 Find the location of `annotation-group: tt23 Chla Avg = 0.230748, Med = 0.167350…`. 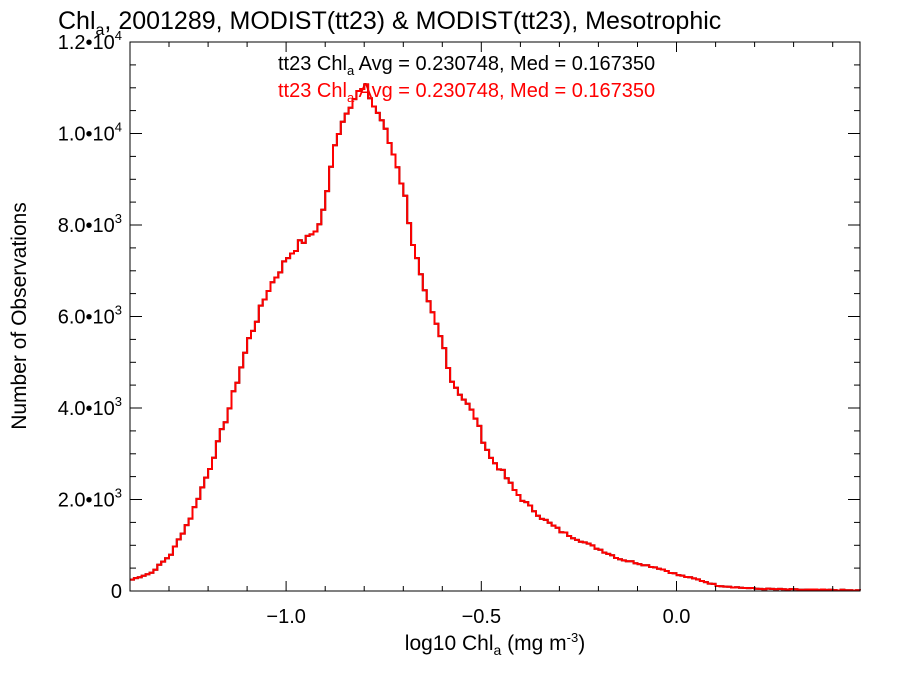

annotation-group: tt23 Chla Avg = 0.230748, Med = 0.167350… is located at coordinates (466, 79).